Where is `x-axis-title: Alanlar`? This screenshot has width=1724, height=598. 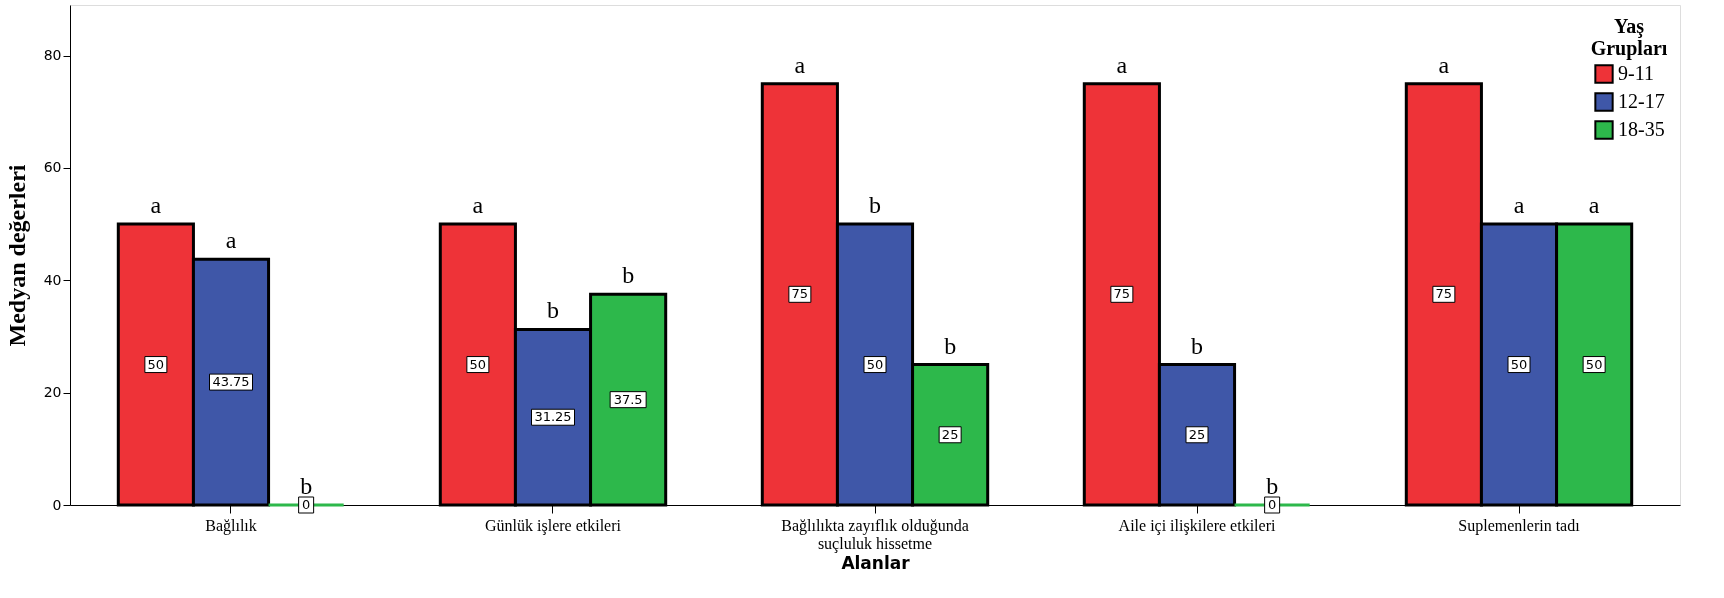 x-axis-title: Alanlar is located at coordinates (876, 562).